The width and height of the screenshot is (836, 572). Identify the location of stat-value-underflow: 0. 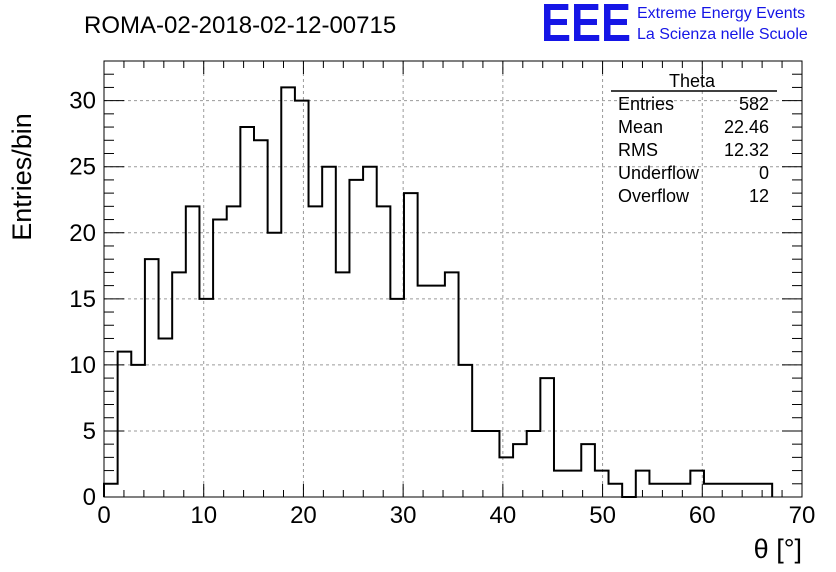
(764, 173).